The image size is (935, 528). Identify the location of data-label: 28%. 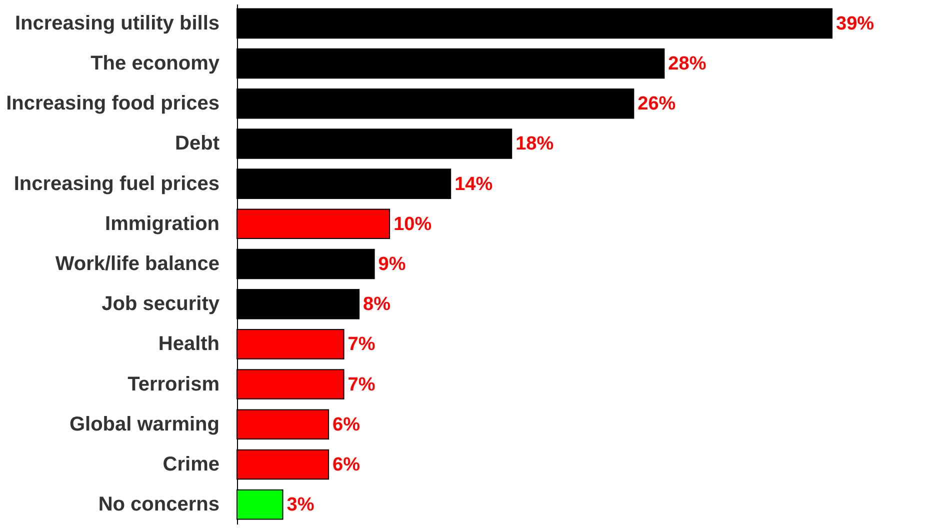
(687, 64).